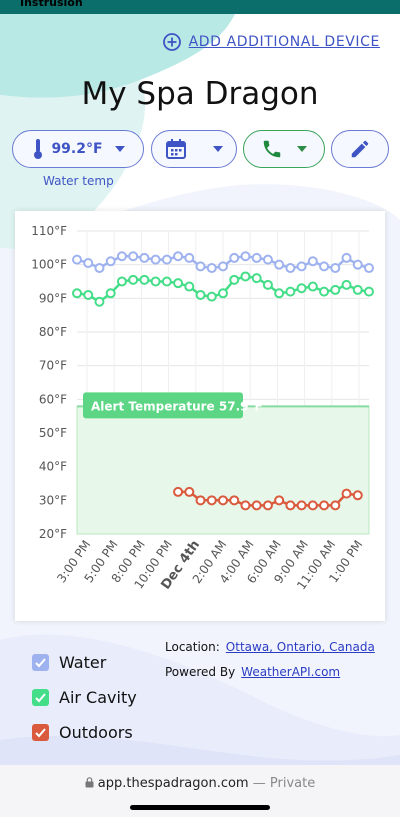  I want to click on chart-legend: Water Air Cavity Outdoors, so click(84, 697).